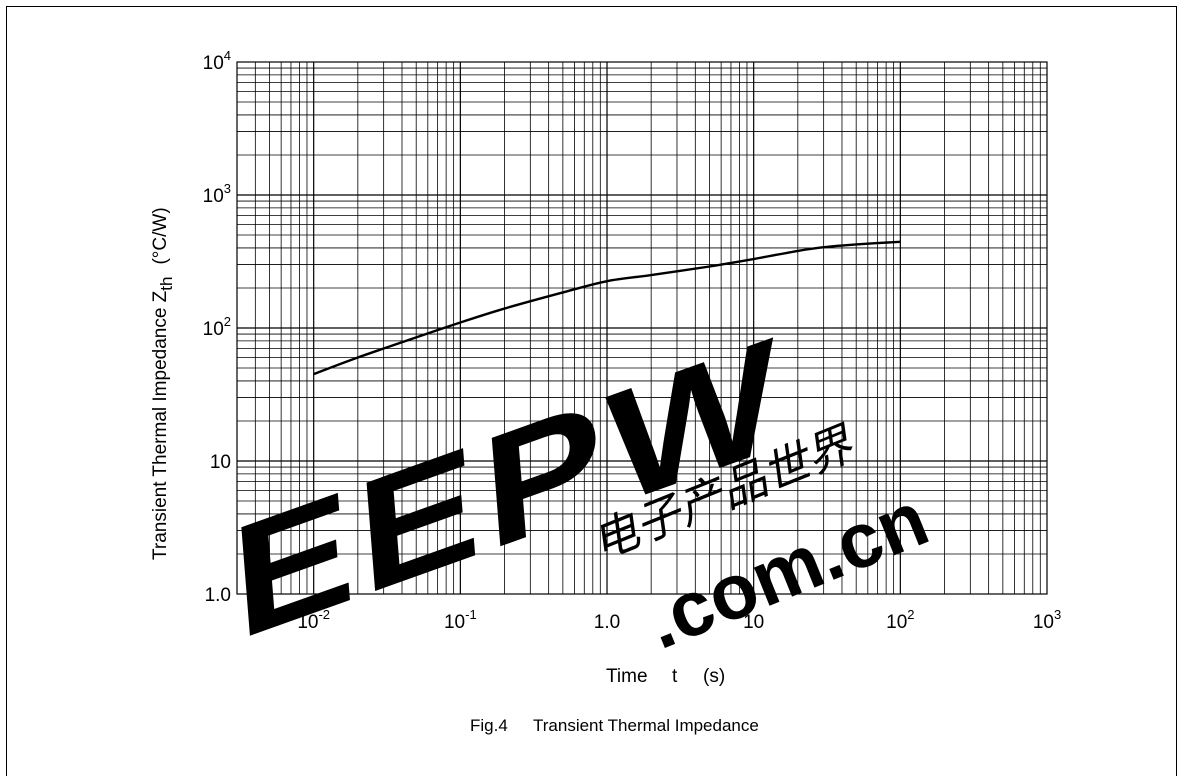 The height and width of the screenshot is (776, 1184). Describe the element at coordinates (646, 725) in the screenshot. I see `caption-title: Transient Thermal Impedance` at that location.